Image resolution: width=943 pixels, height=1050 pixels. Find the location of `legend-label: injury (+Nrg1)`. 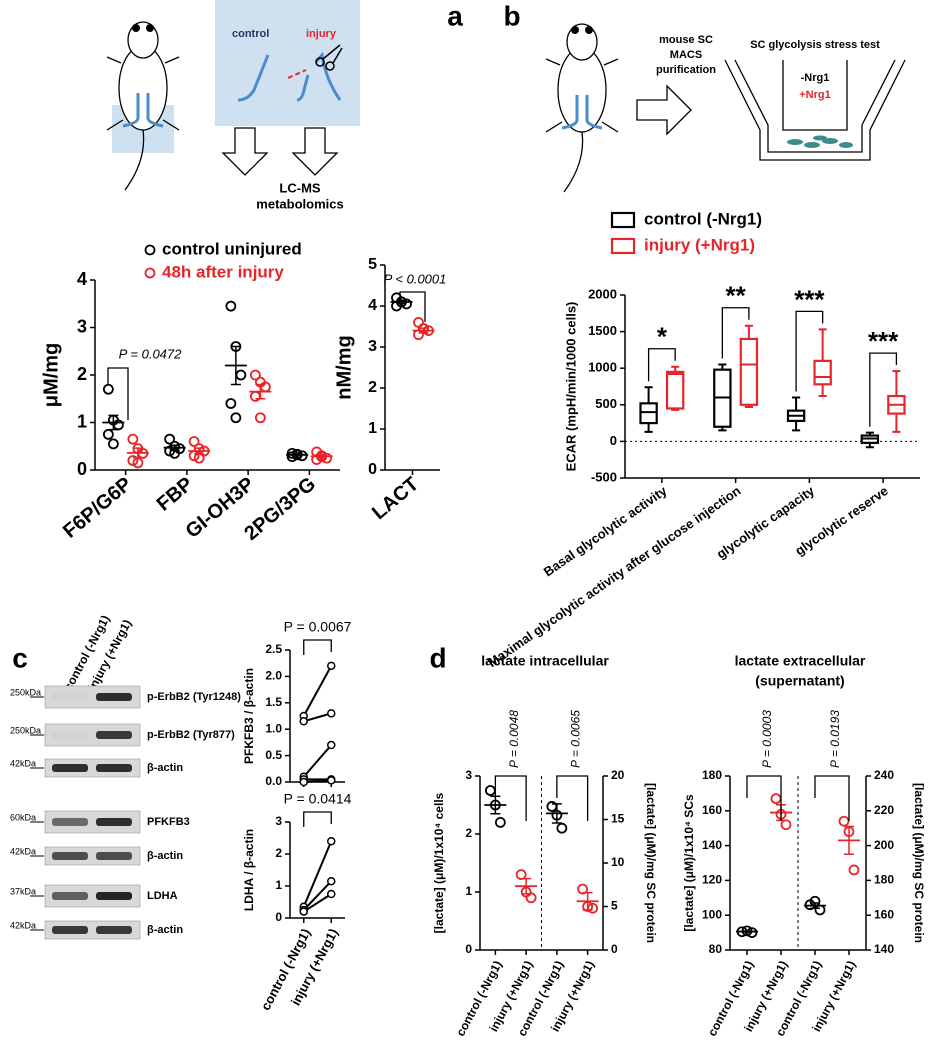

legend-label: injury (+Nrg1) is located at coordinates (699, 244).